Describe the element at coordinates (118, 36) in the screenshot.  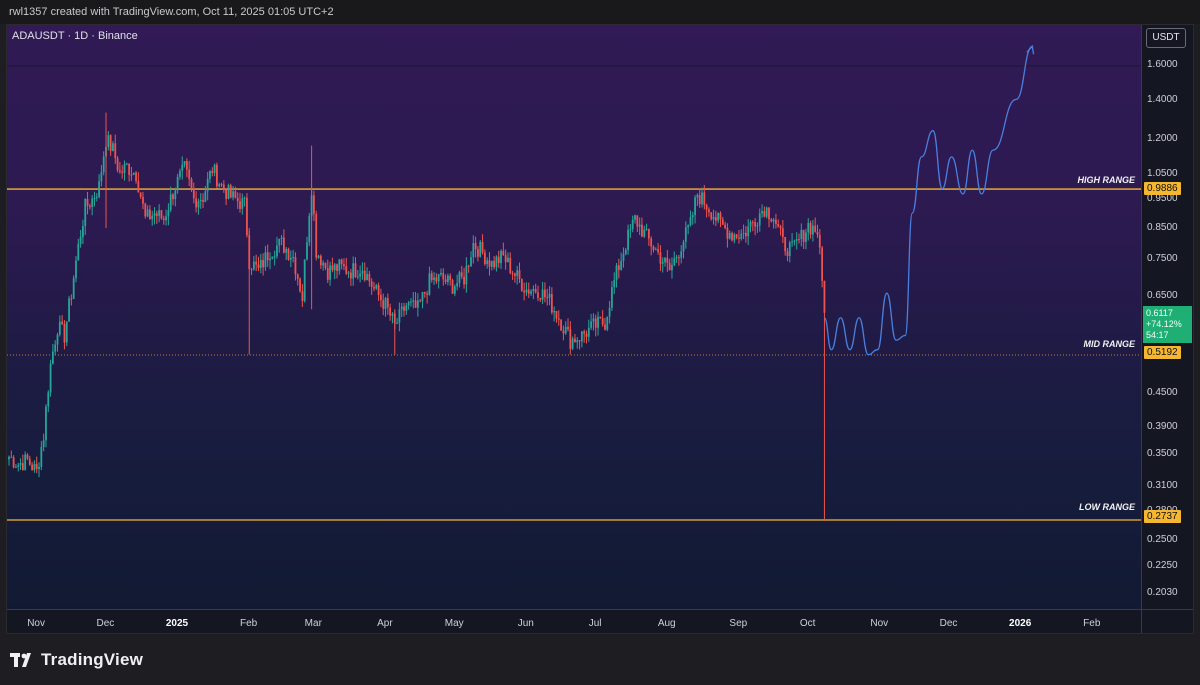
I see `symbol-exchange: Binance` at that location.